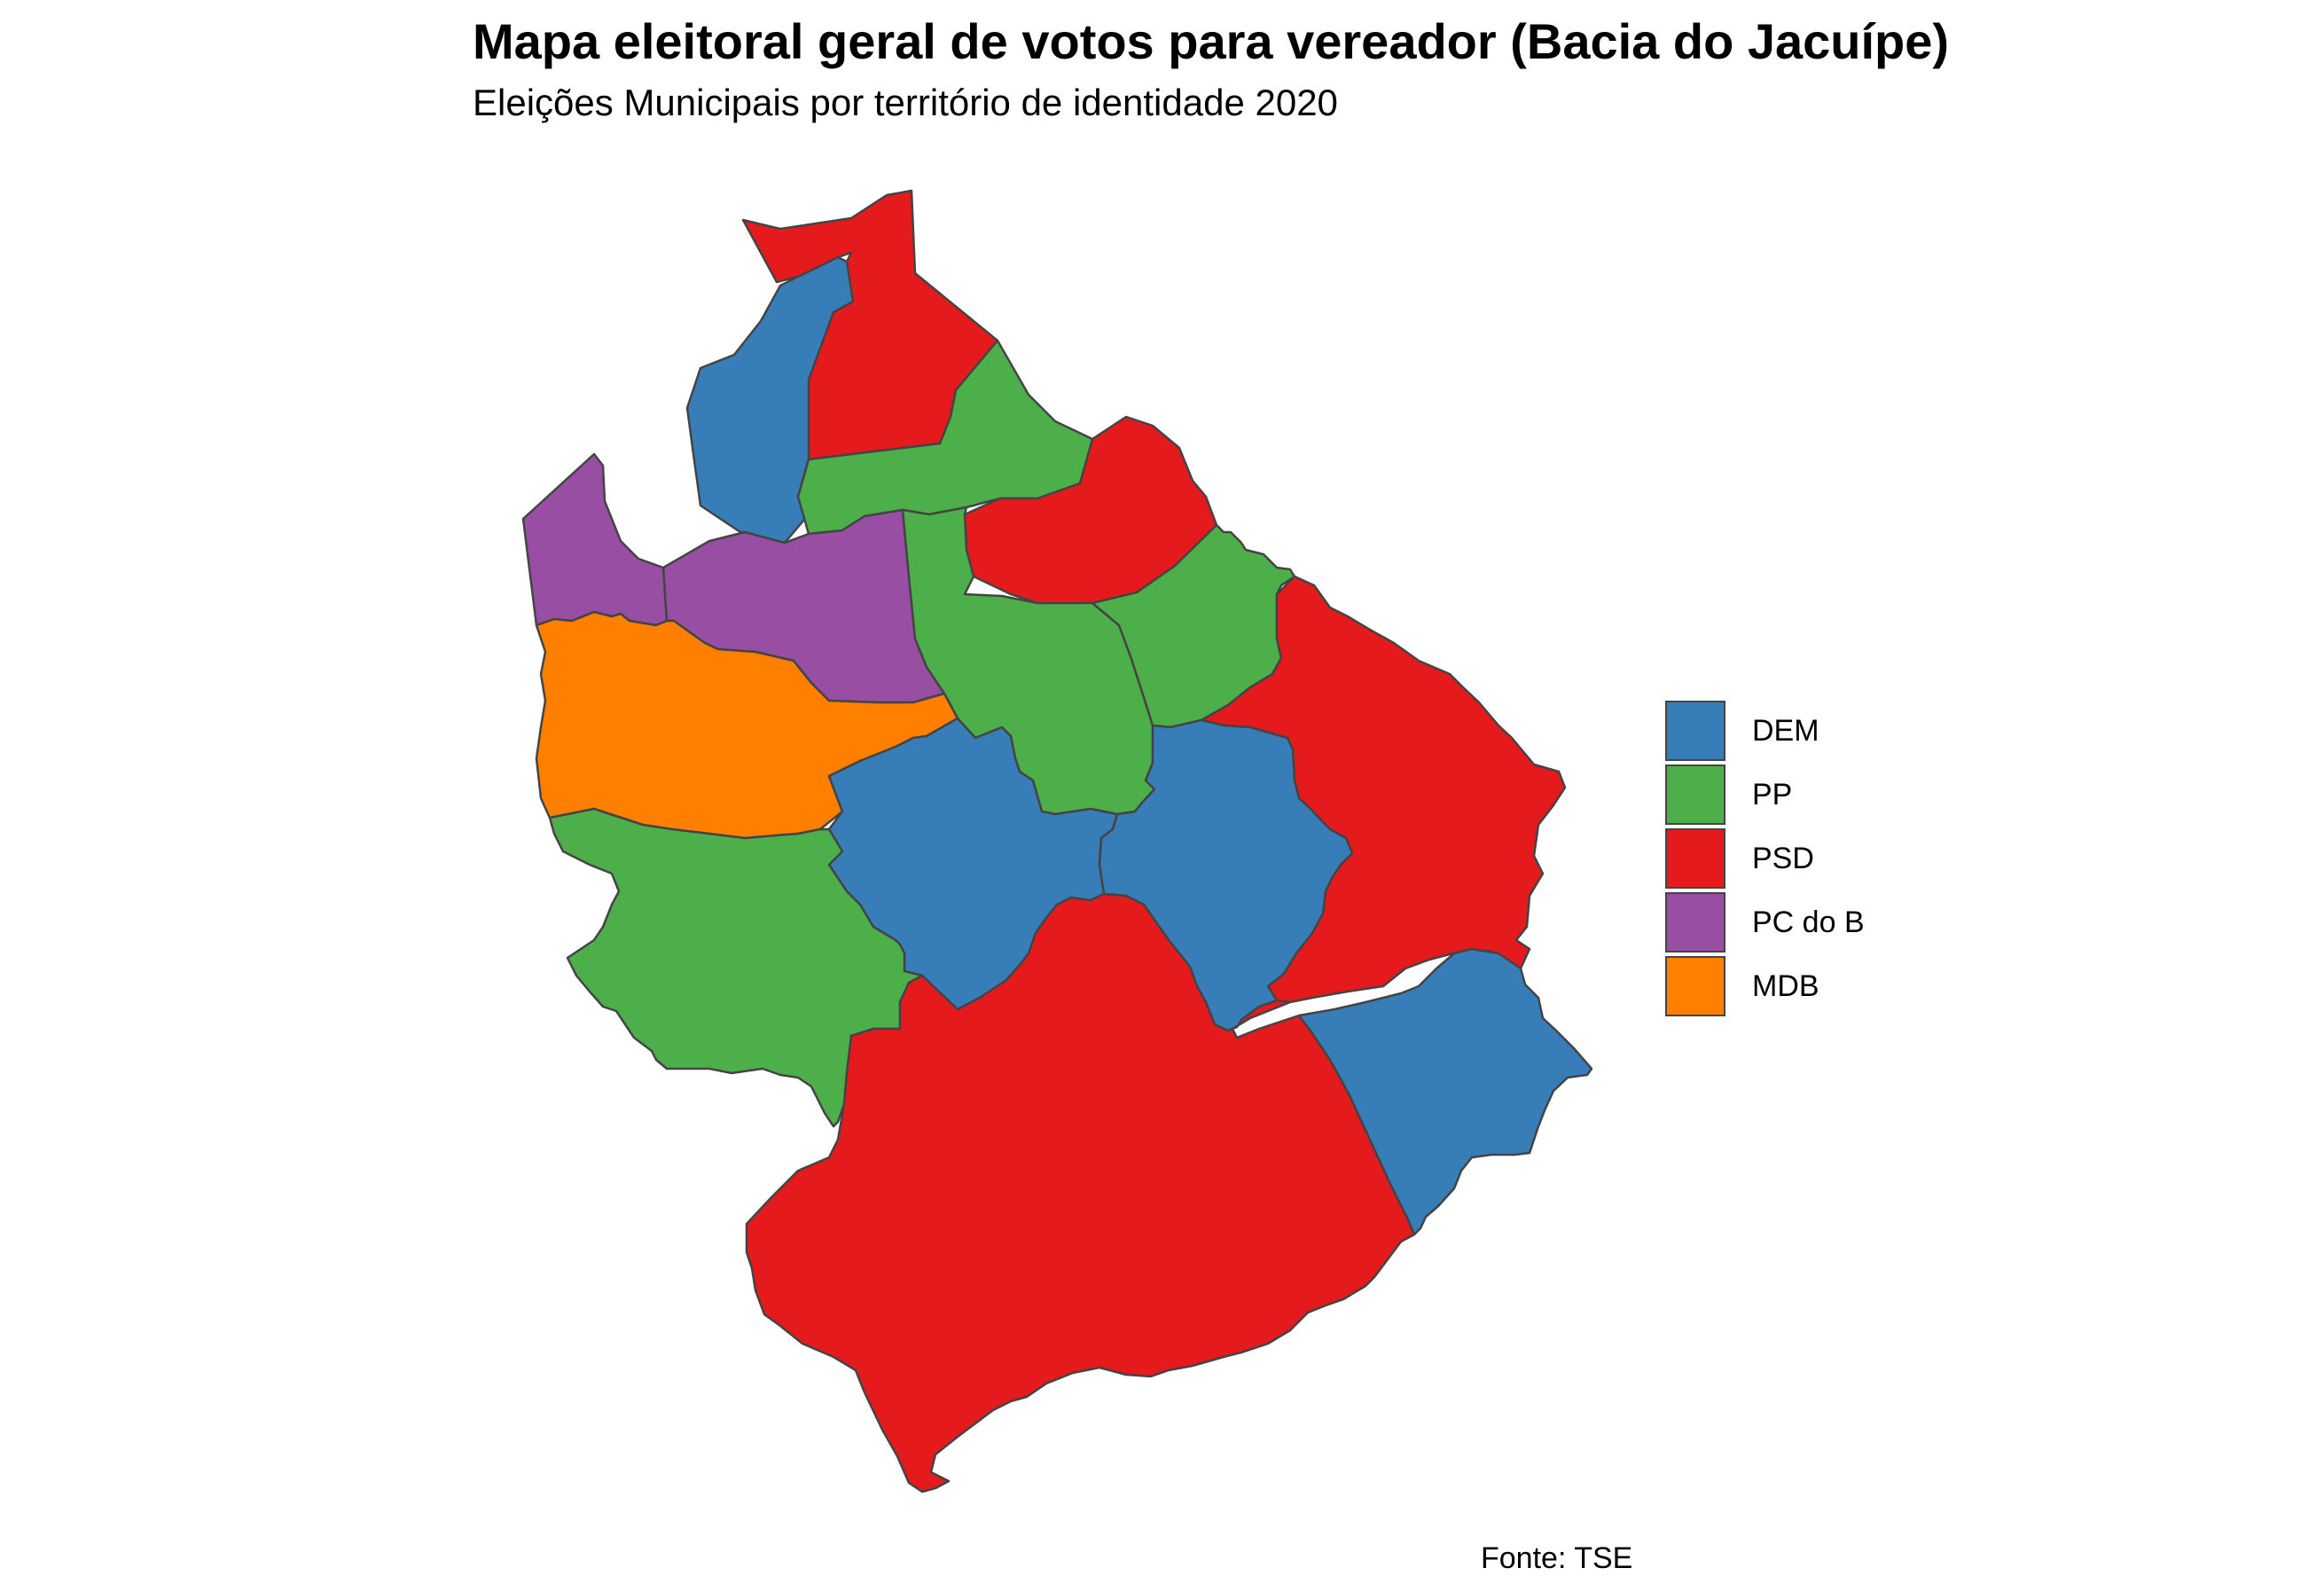 The width and height of the screenshot is (2324, 1576). I want to click on legend-label: PC do B, so click(1808, 922).